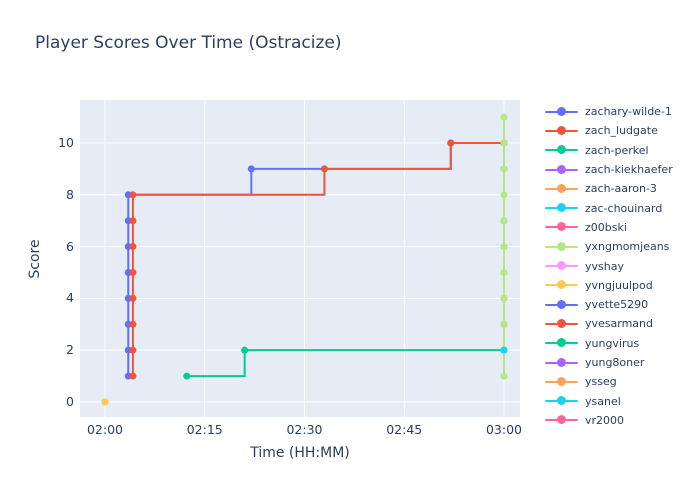 The image size is (700, 500). I want to click on legend-label: yxngmomjeans, so click(627, 247).